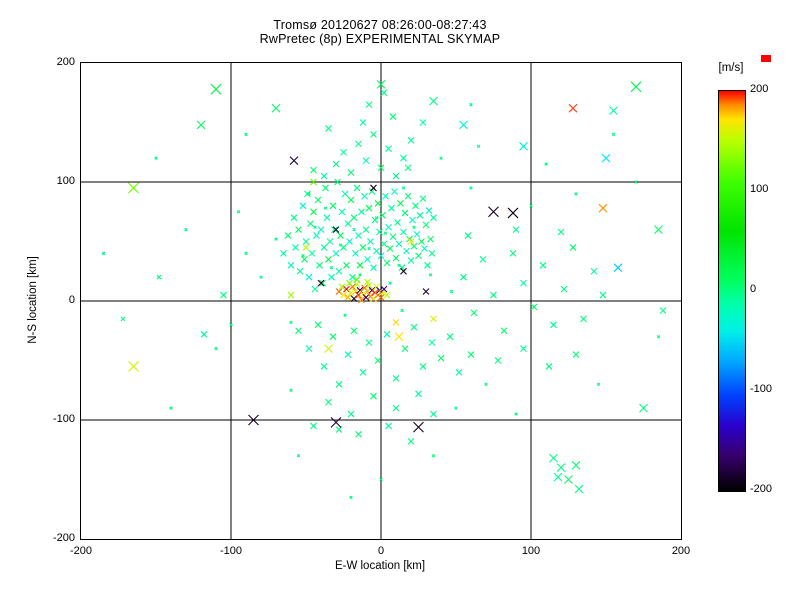 This screenshot has width=800, height=600. Describe the element at coordinates (759, 189) in the screenshot. I see `colorbar-tick-label: 100` at that location.